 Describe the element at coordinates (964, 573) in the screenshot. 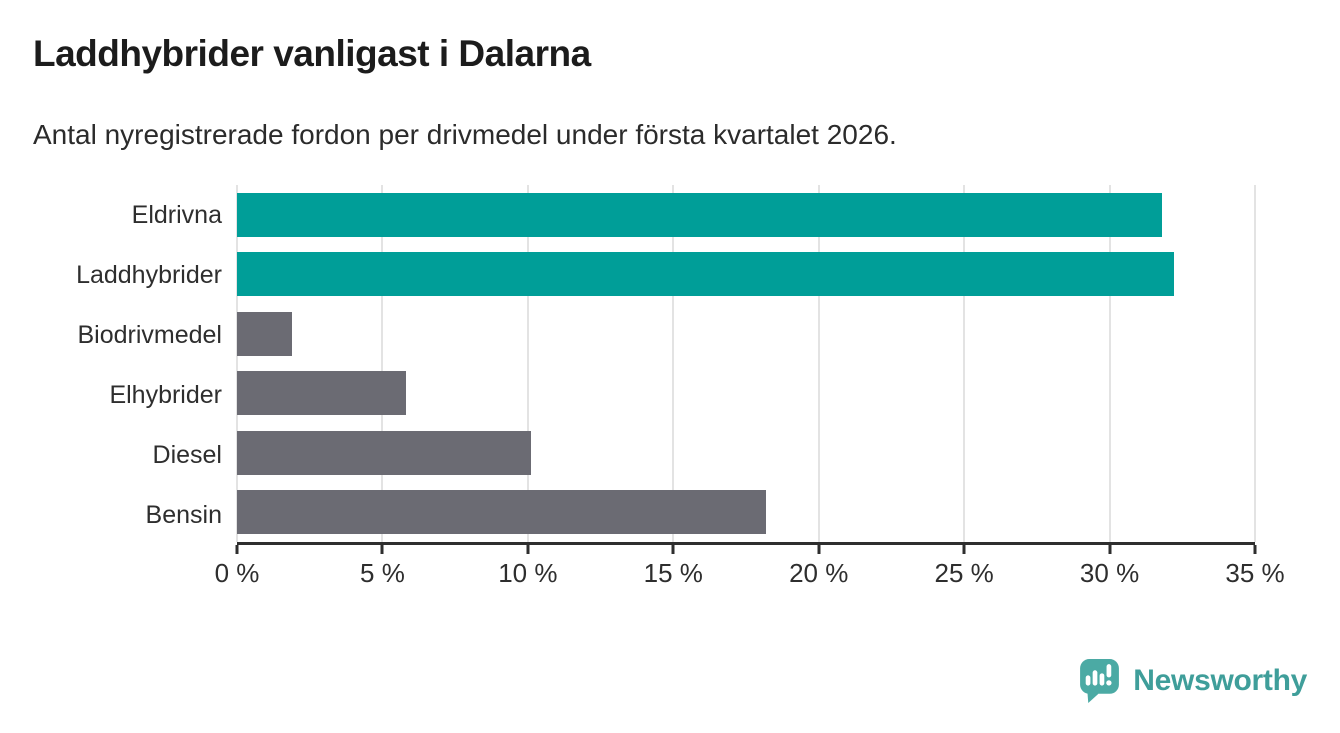

I see `axis-tick-label: 25 %` at that location.